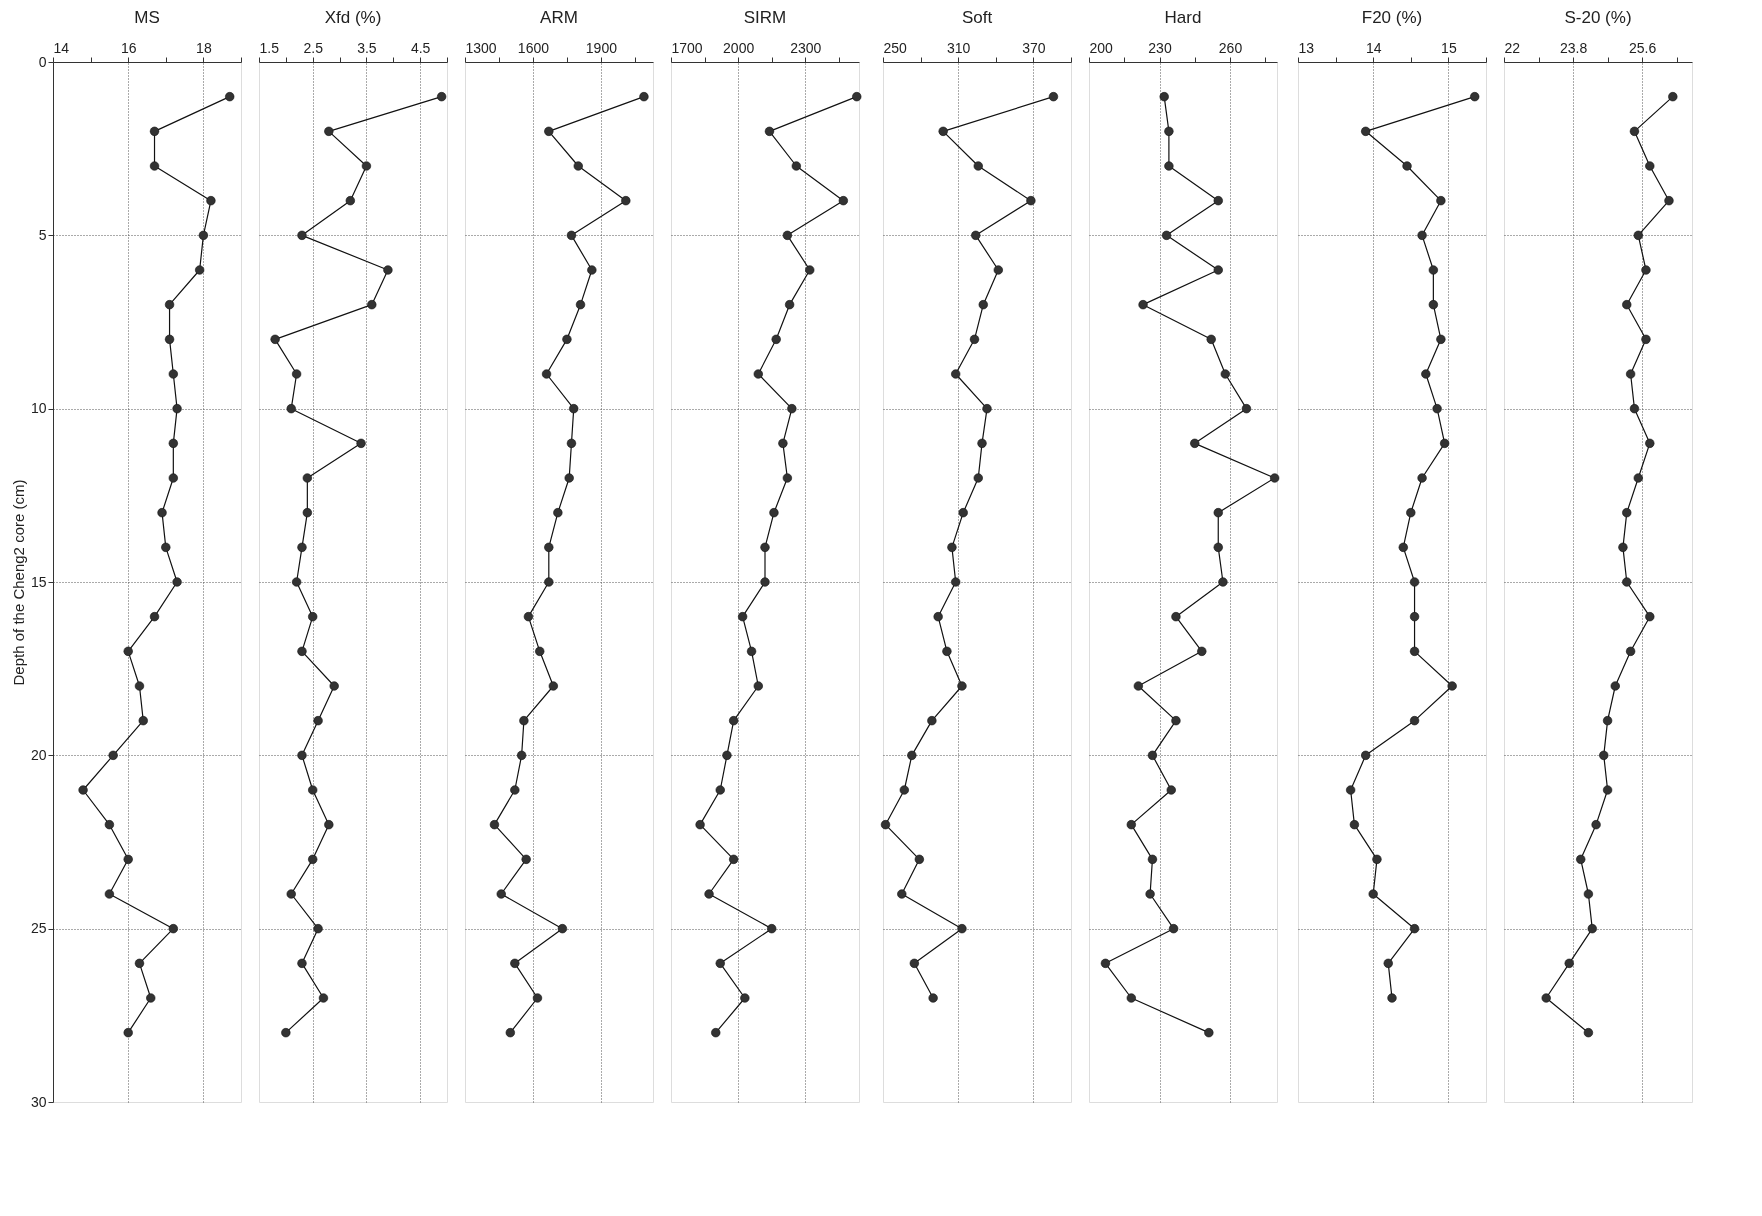 This screenshot has width=1762, height=1216. What do you see at coordinates (806, 47) in the screenshot?
I see `x-tick-label: 2300` at bounding box center [806, 47].